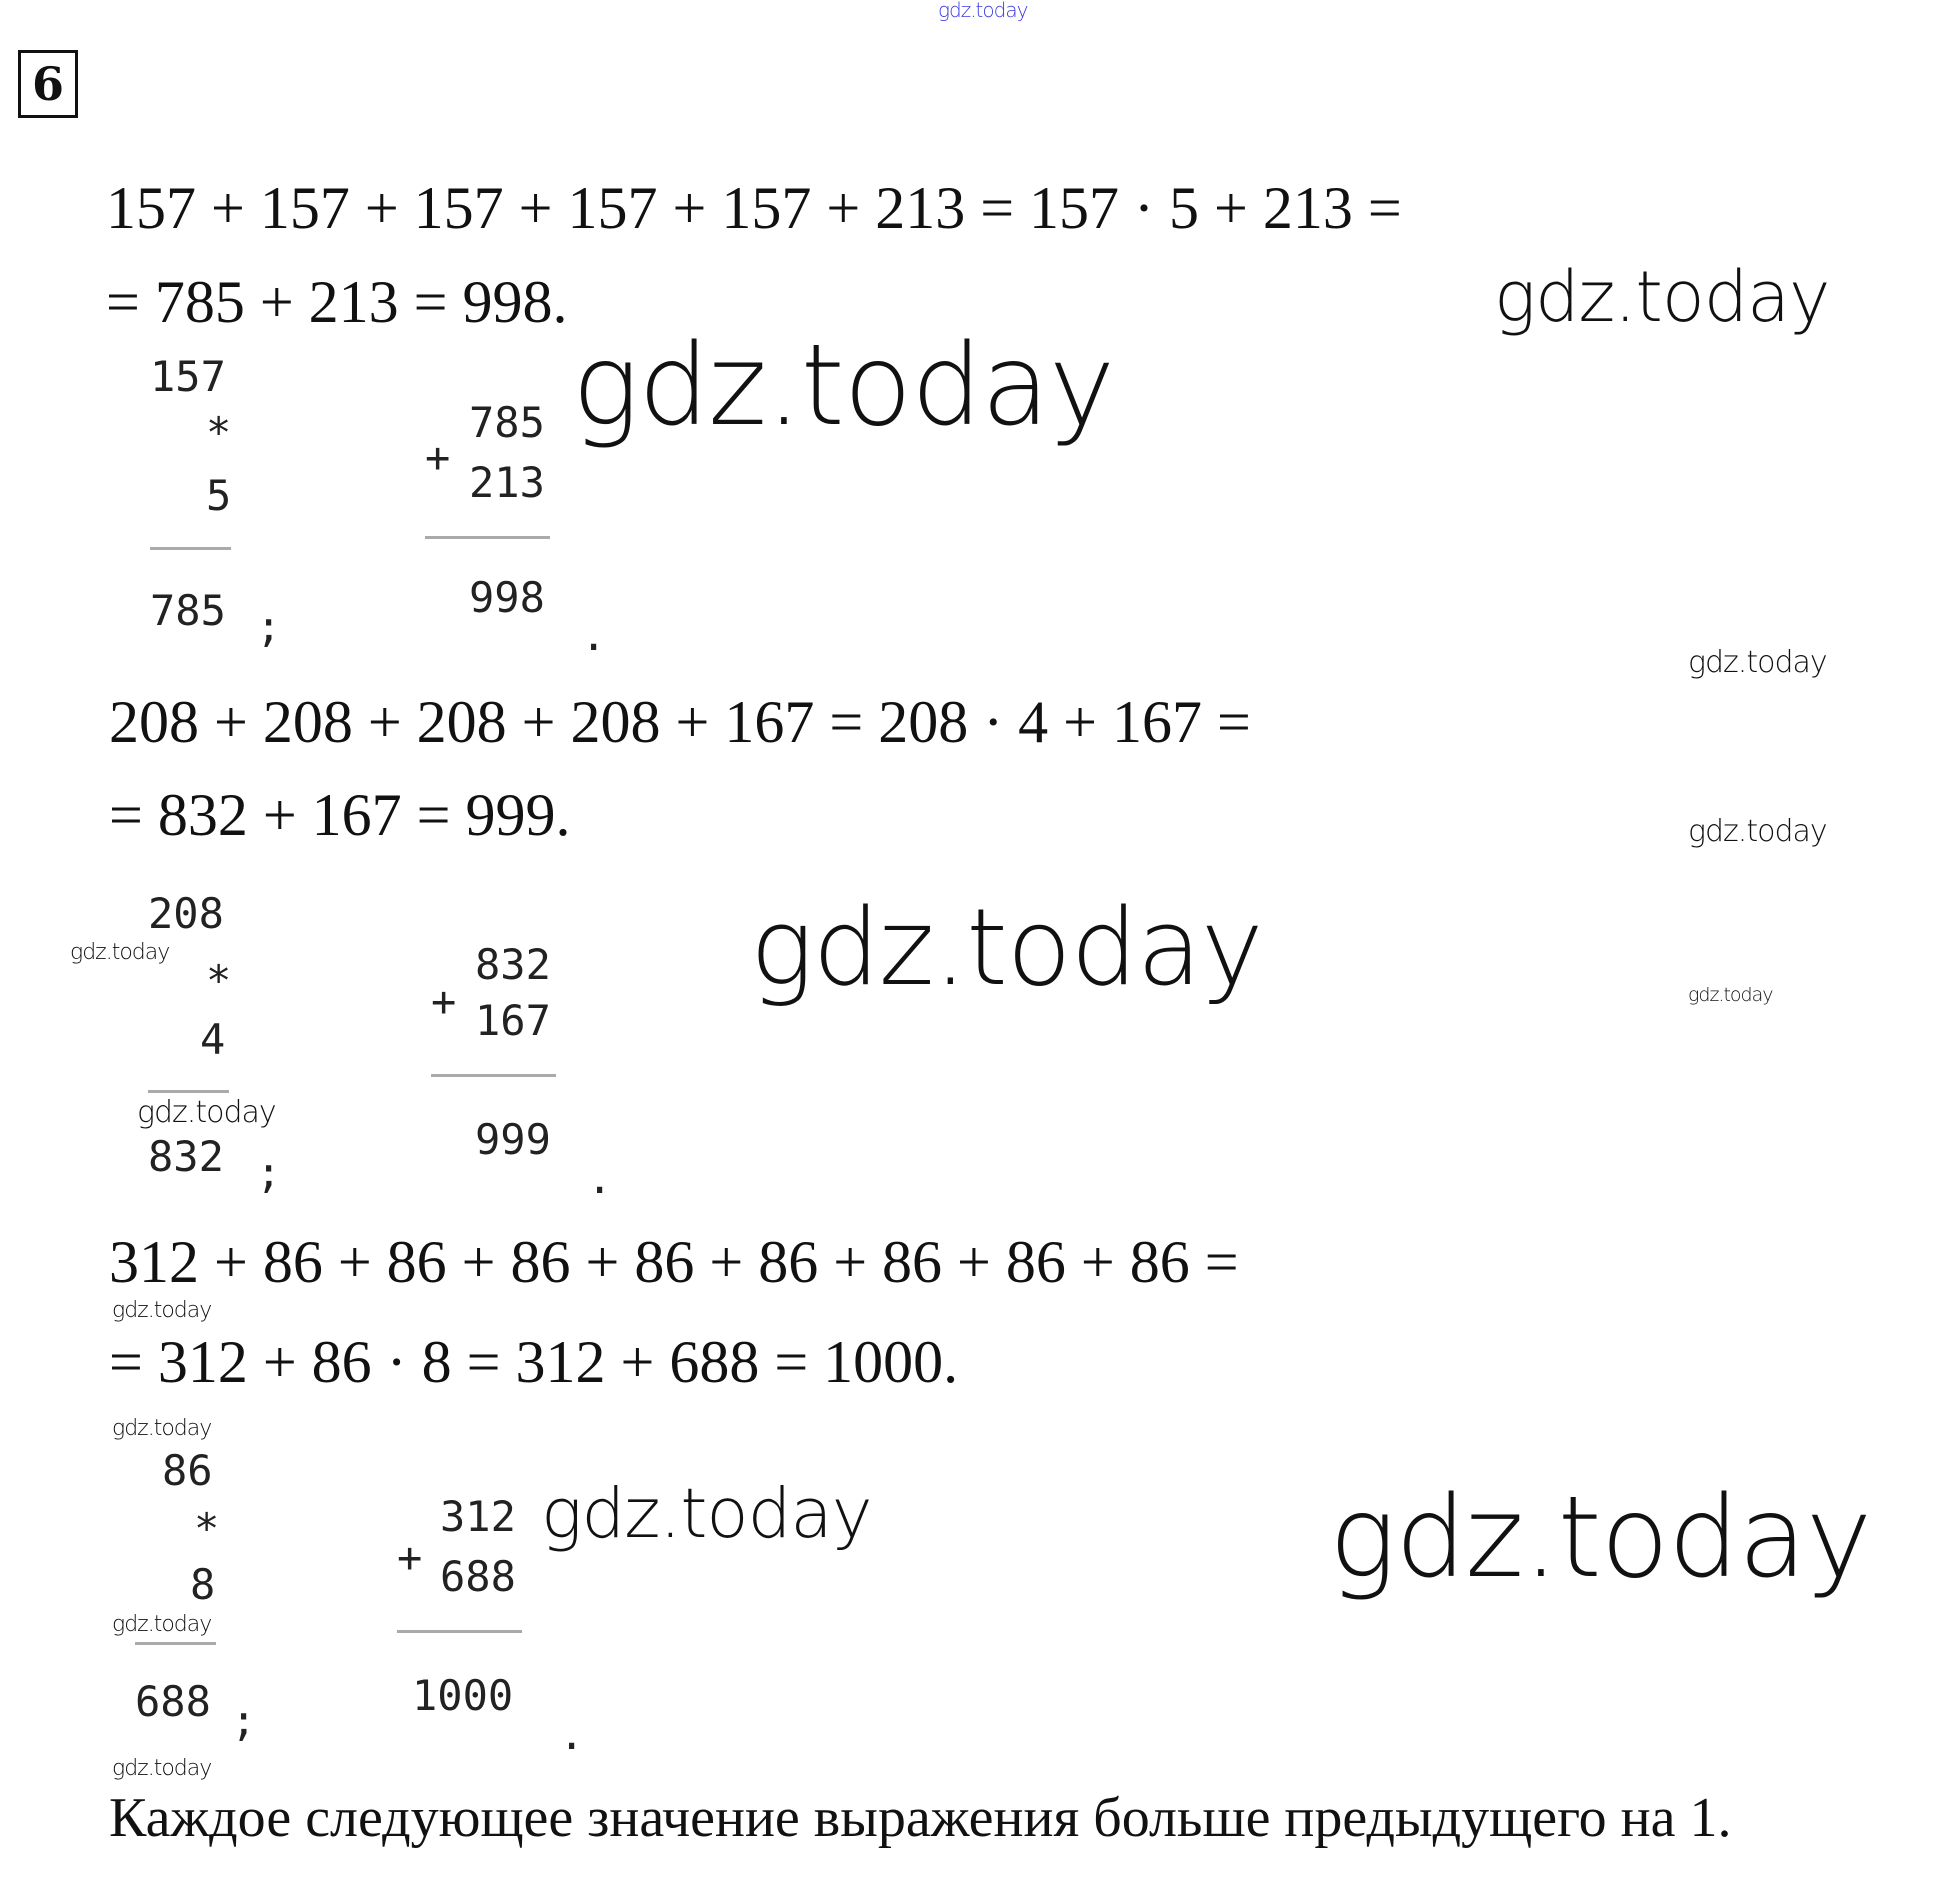 The image size is (1946, 1885). What do you see at coordinates (337, 302) in the screenshot?
I see `equation-line-2: = 785 + 213 = 998.` at bounding box center [337, 302].